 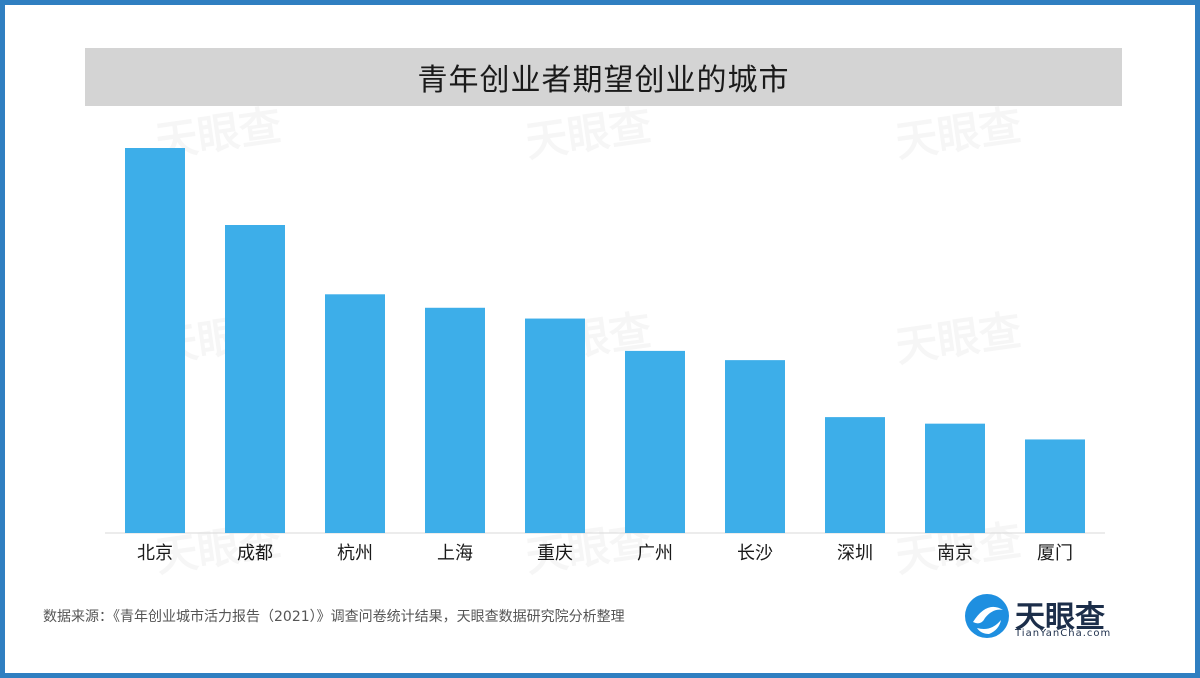 What do you see at coordinates (1055, 553) in the screenshot?
I see `x-tick-label: 厦门` at bounding box center [1055, 553].